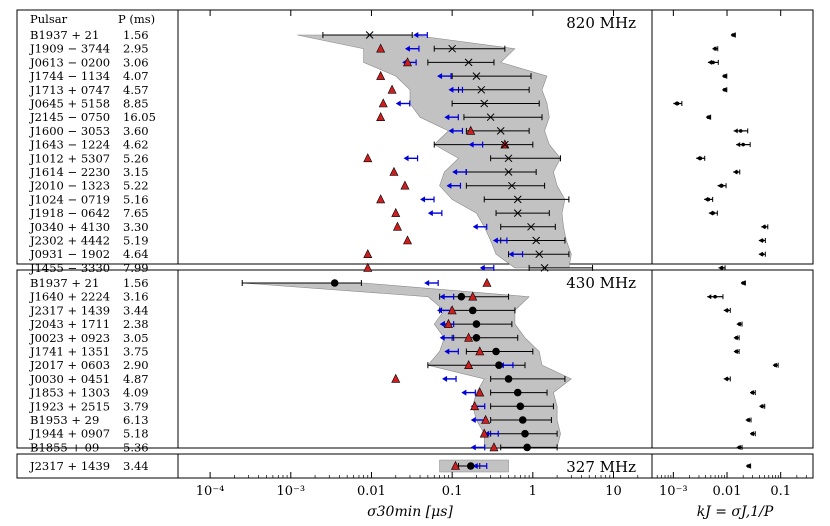 This screenshot has height=526, width=830. I want to click on pulsar-period-label: 5.26, so click(136, 158).